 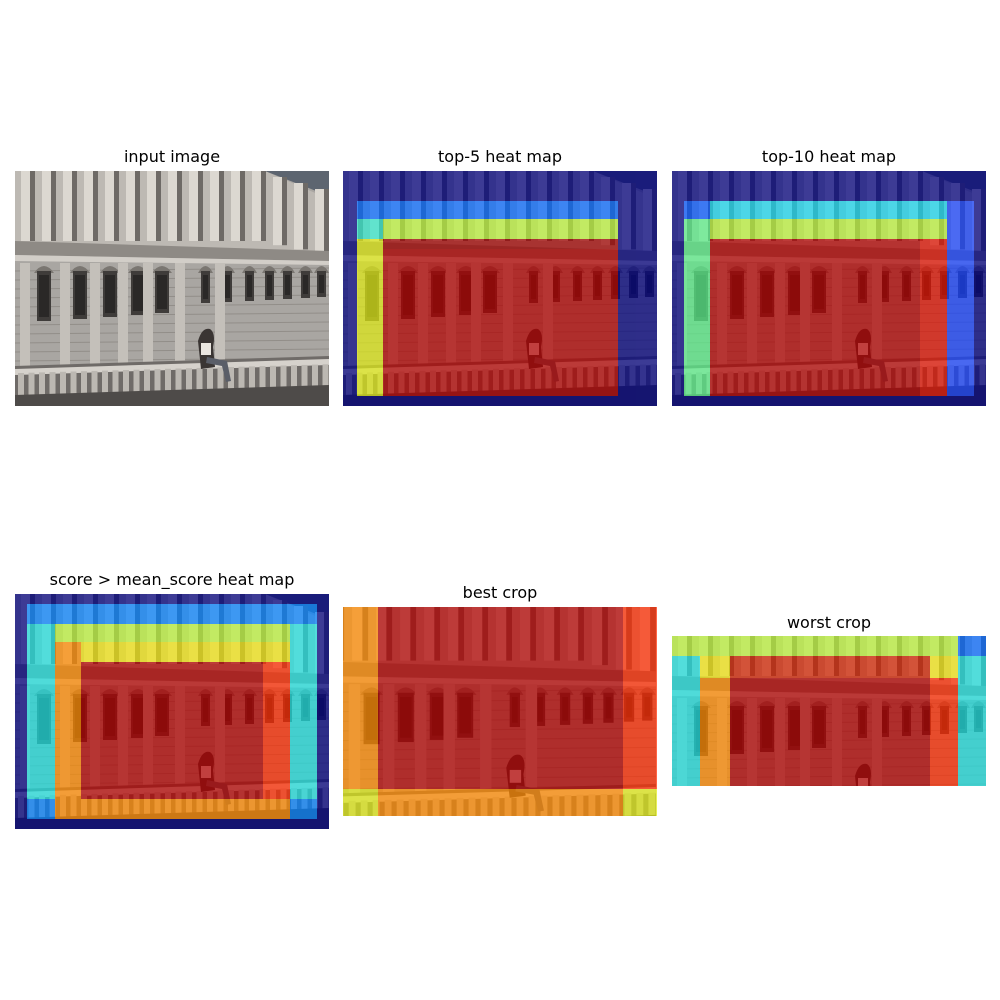 What do you see at coordinates (172, 579) in the screenshot?
I see `panel-title: score > mean_score heat map` at bounding box center [172, 579].